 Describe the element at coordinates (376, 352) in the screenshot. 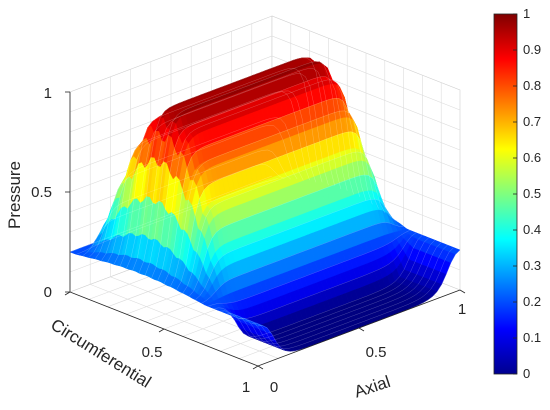

I see `y-tick-label: 0.5` at that location.